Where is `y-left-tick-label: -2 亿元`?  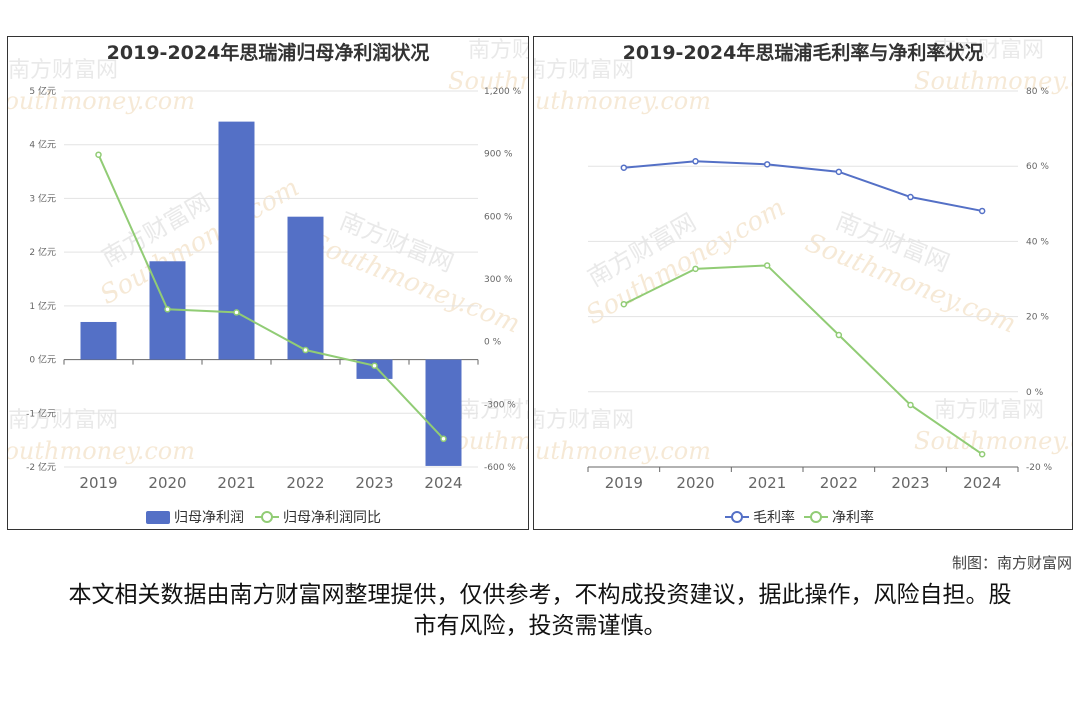 y-left-tick-label: -2 亿元 is located at coordinates (41, 467).